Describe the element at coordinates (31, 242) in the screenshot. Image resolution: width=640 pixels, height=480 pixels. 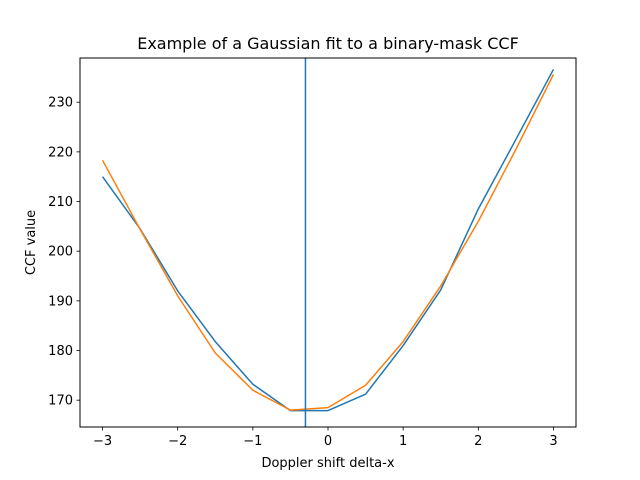
I see `y-axis-label: CCF value` at that location.